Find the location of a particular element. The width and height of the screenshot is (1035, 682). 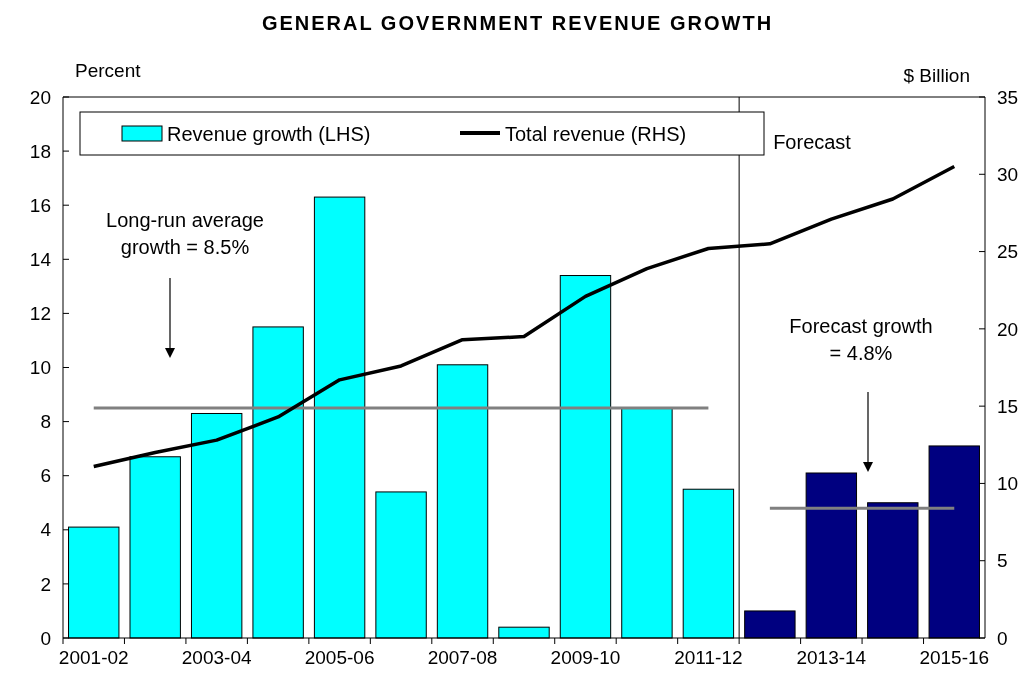

y2-tick-label: 30 is located at coordinates (1008, 174).